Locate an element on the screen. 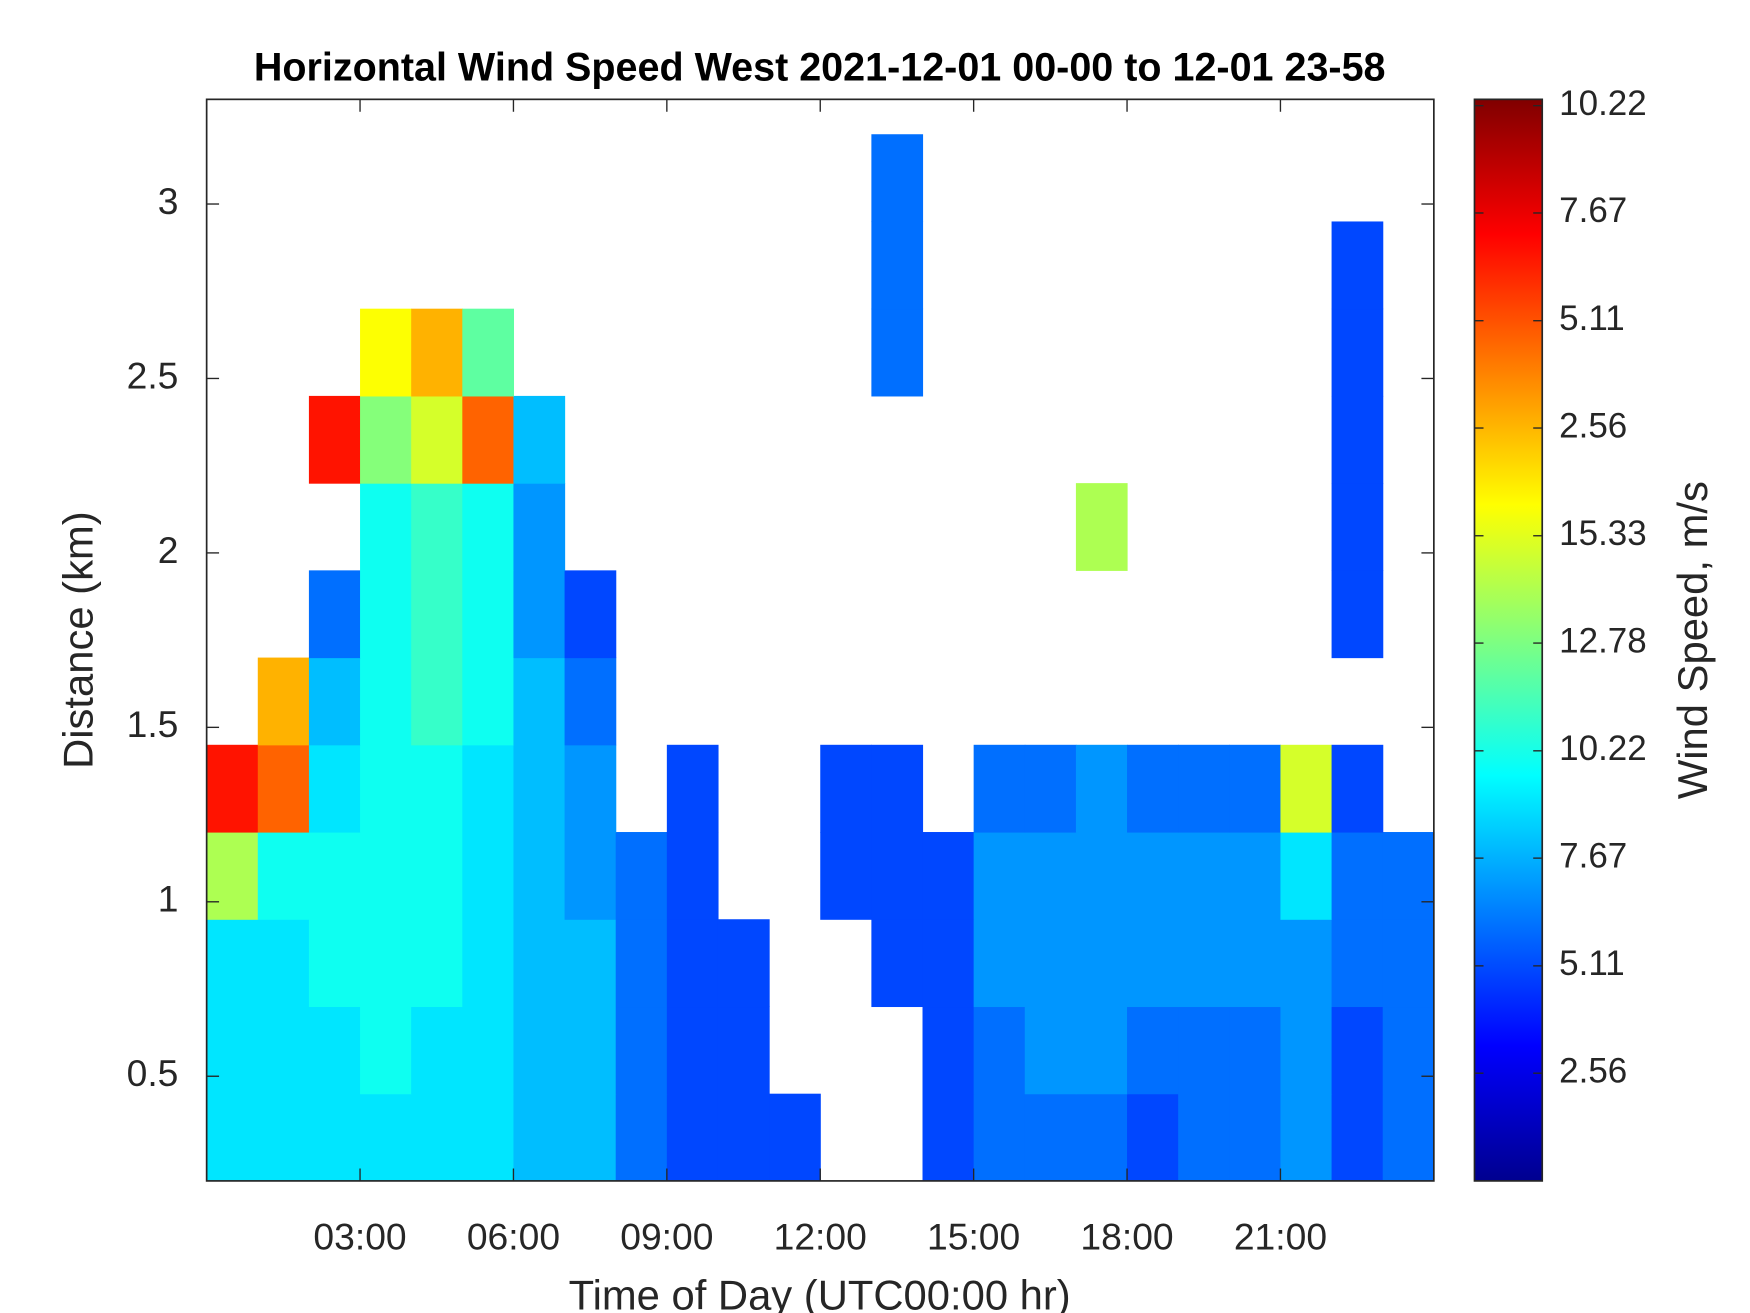  y-tick-label: 1.5 is located at coordinates (153, 724).